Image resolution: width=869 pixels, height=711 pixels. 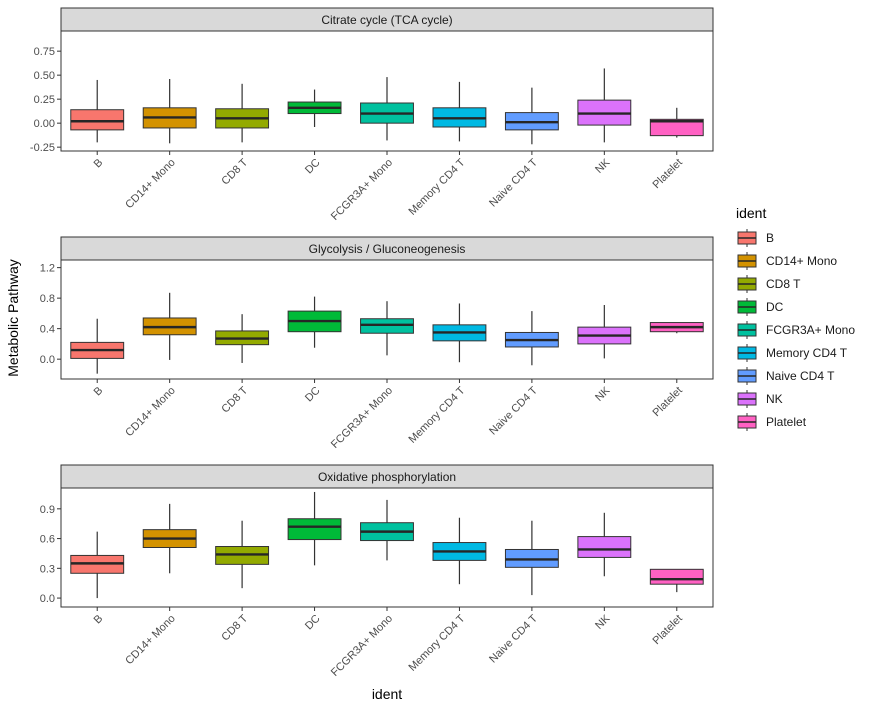 I want to click on legend-item: Platelet, so click(x=772, y=422).